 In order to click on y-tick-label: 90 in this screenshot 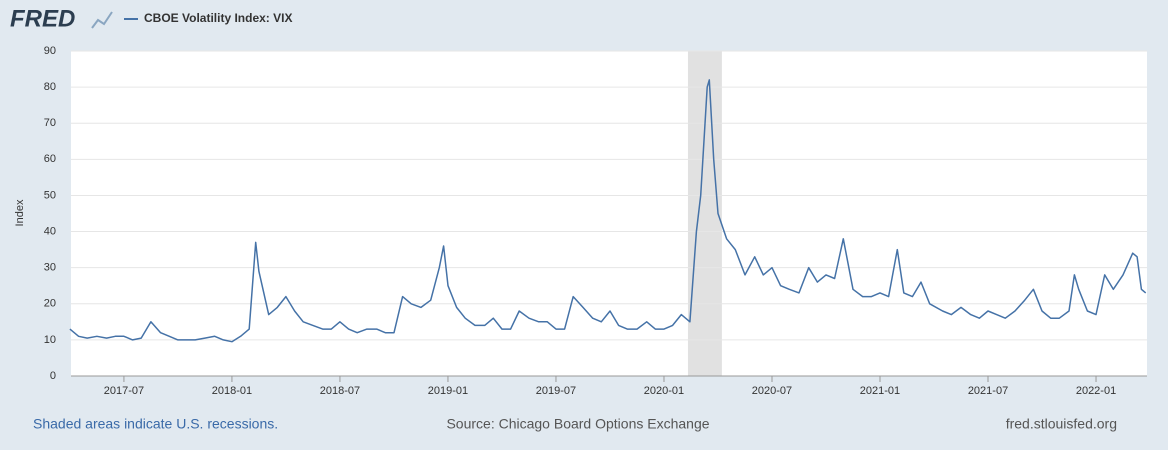, I will do `click(50, 51)`.